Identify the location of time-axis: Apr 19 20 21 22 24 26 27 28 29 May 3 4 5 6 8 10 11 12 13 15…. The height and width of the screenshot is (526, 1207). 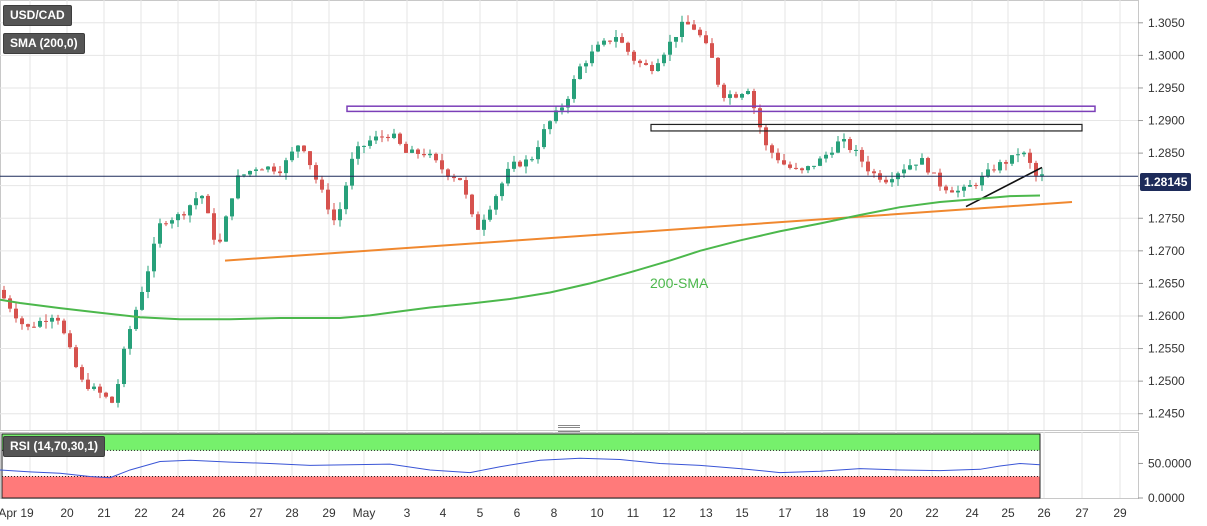
(563, 513).